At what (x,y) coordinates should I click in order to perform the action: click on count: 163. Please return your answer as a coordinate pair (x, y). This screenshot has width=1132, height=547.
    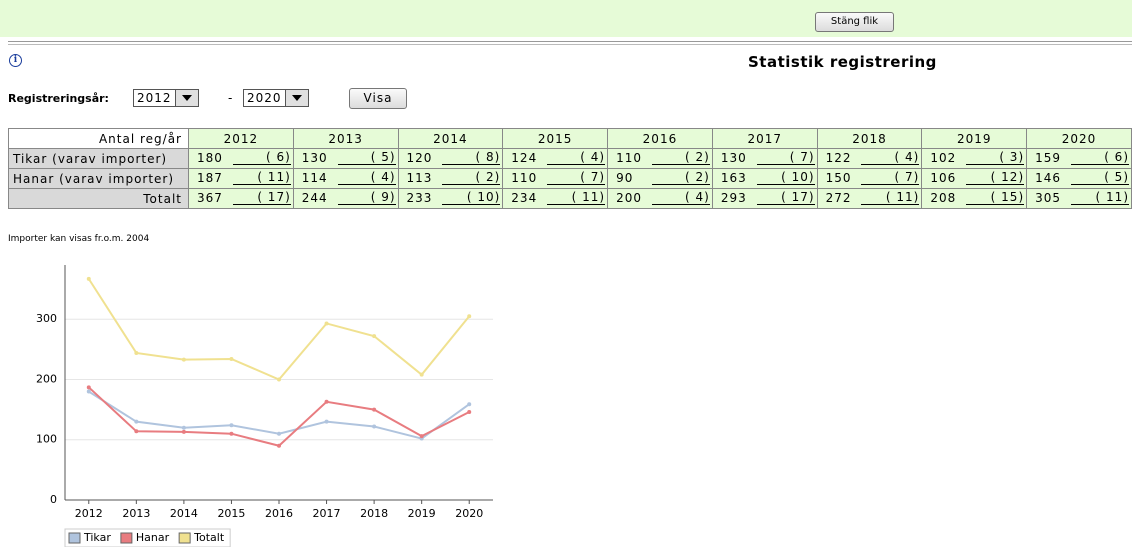
    Looking at the image, I should click on (733, 178).